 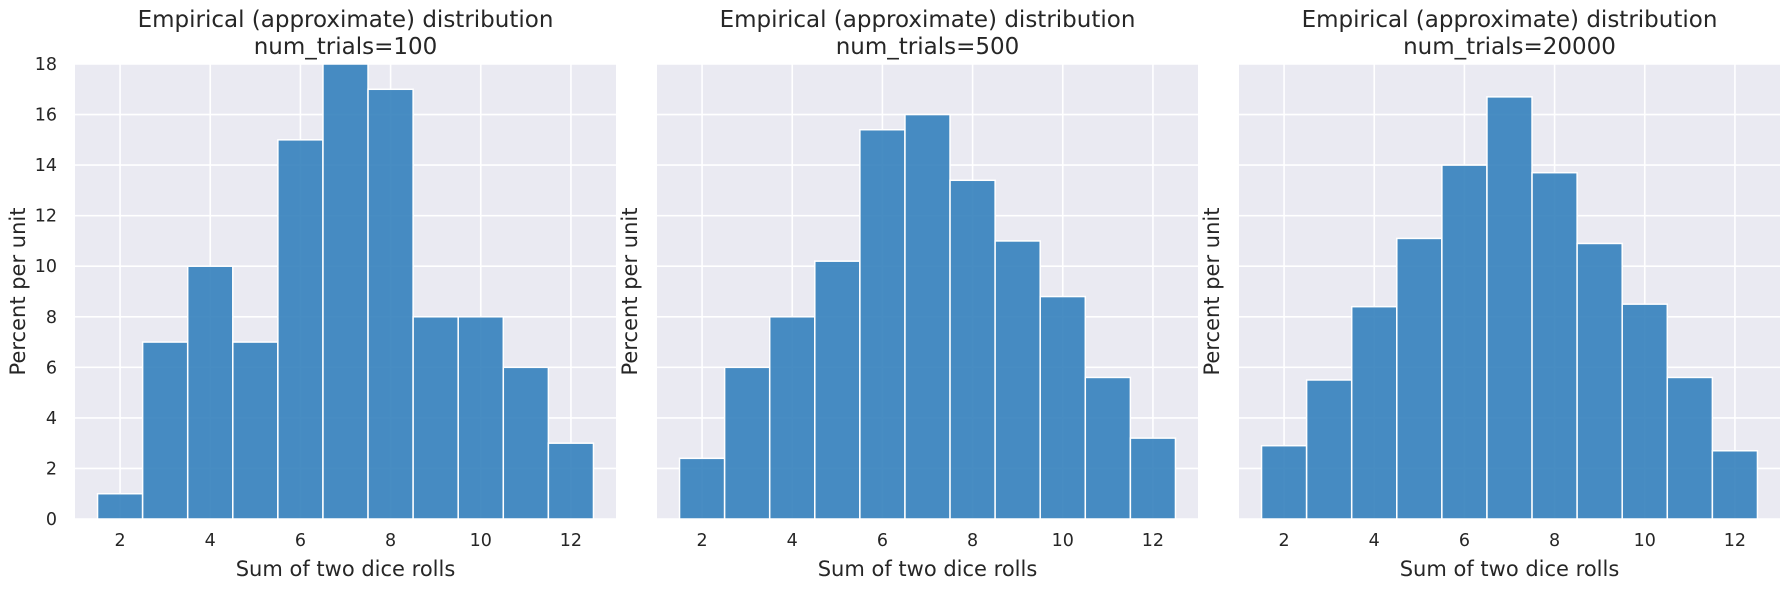 What do you see at coordinates (51, 520) in the screenshot?
I see `y-tick-label: 0` at bounding box center [51, 520].